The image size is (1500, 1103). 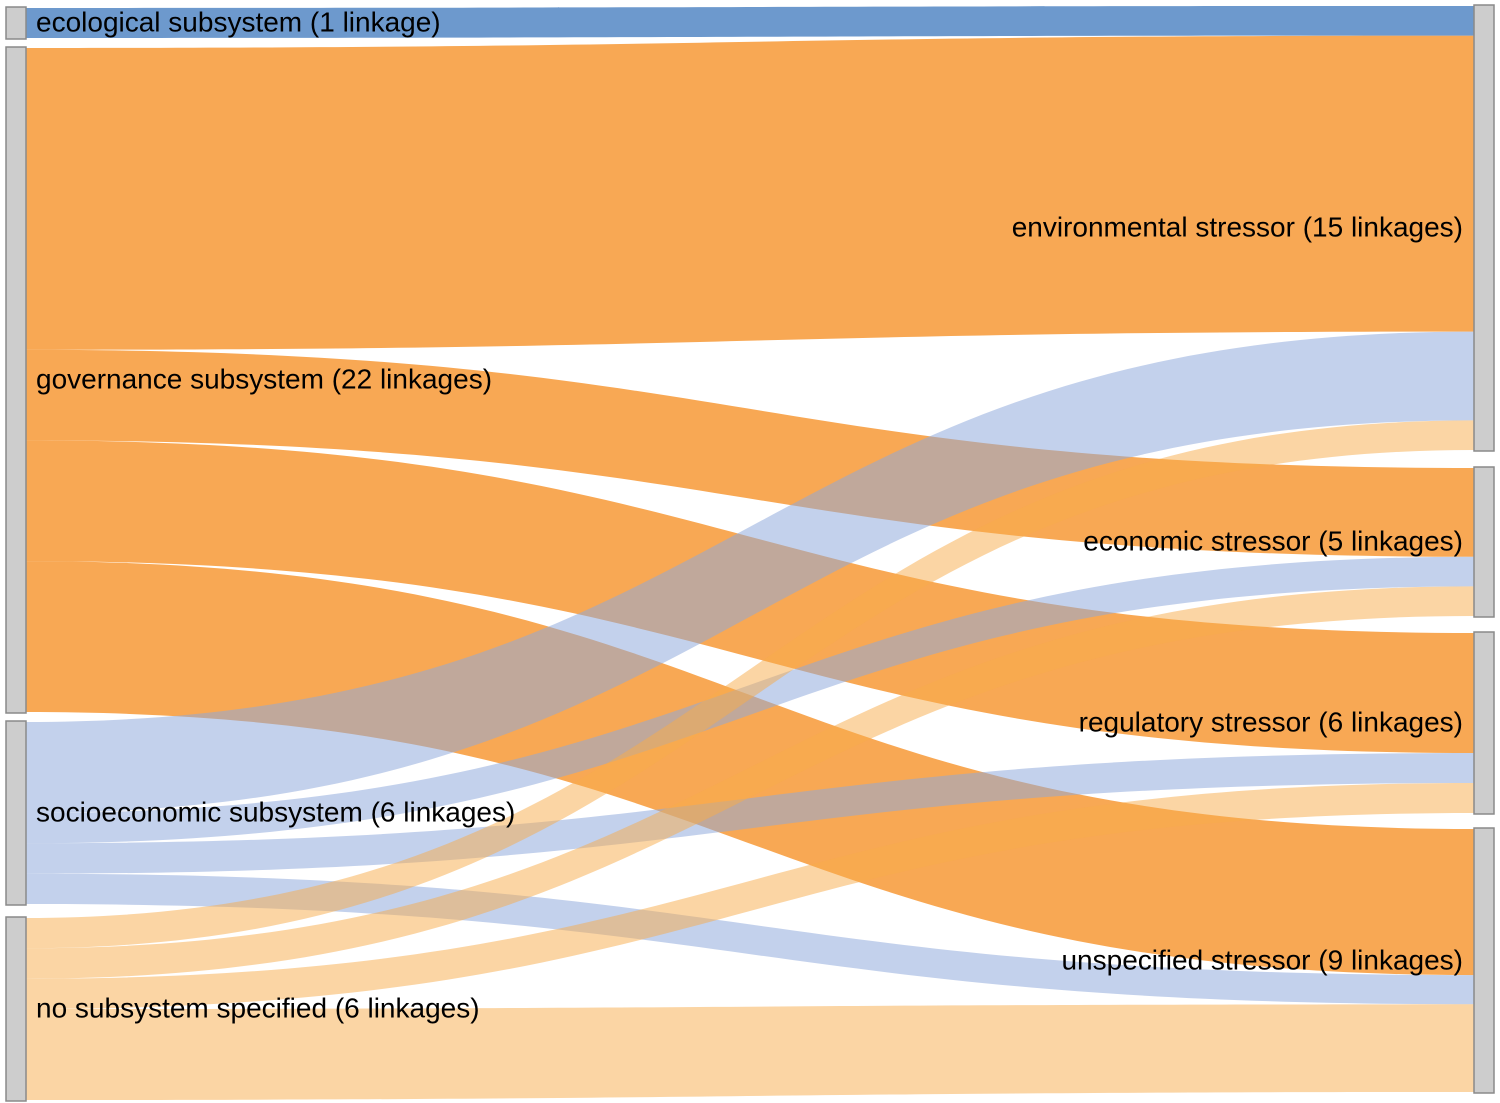 I want to click on node-none, so click(x=16, y=1009).